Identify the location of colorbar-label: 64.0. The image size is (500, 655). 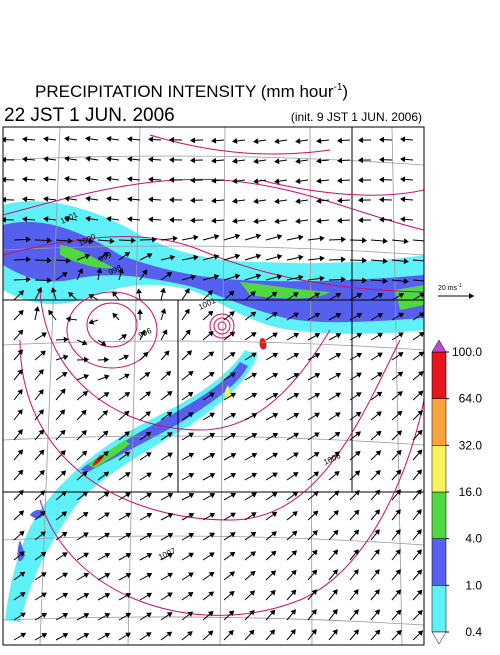
(471, 399).